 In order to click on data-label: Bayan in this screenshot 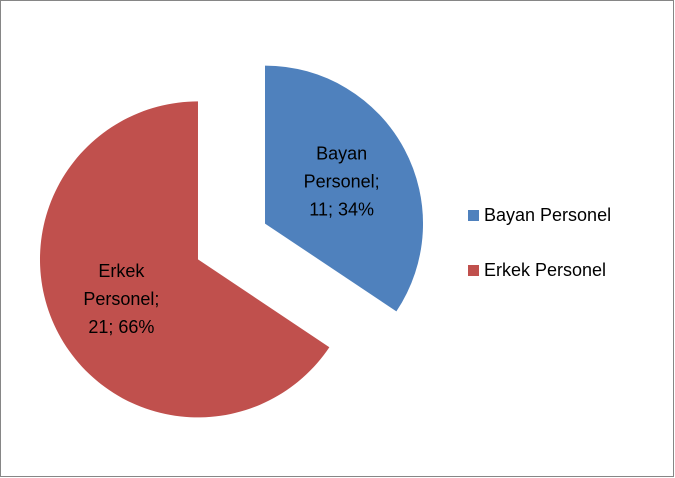, I will do `click(341, 153)`.